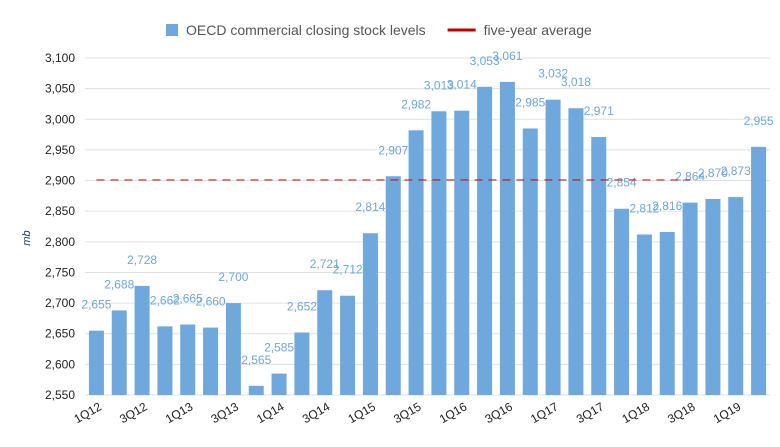 This screenshot has width=780, height=447. I want to click on data-label: 3,013, so click(439, 85).